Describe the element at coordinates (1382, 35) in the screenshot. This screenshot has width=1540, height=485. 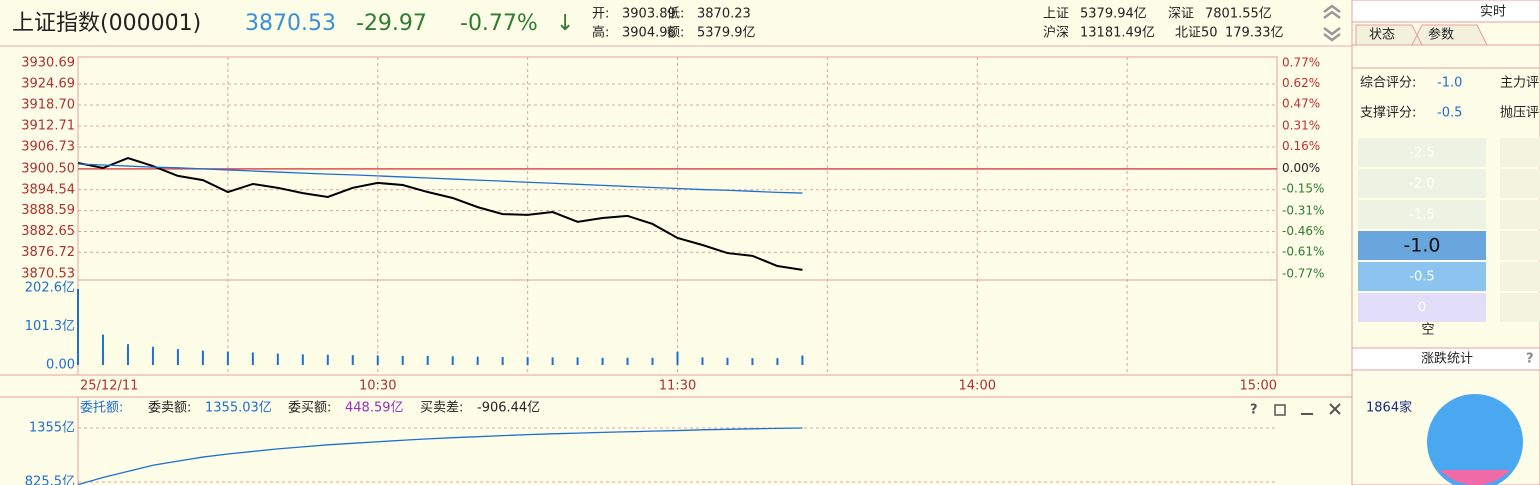
I see `tab: 状态` at that location.